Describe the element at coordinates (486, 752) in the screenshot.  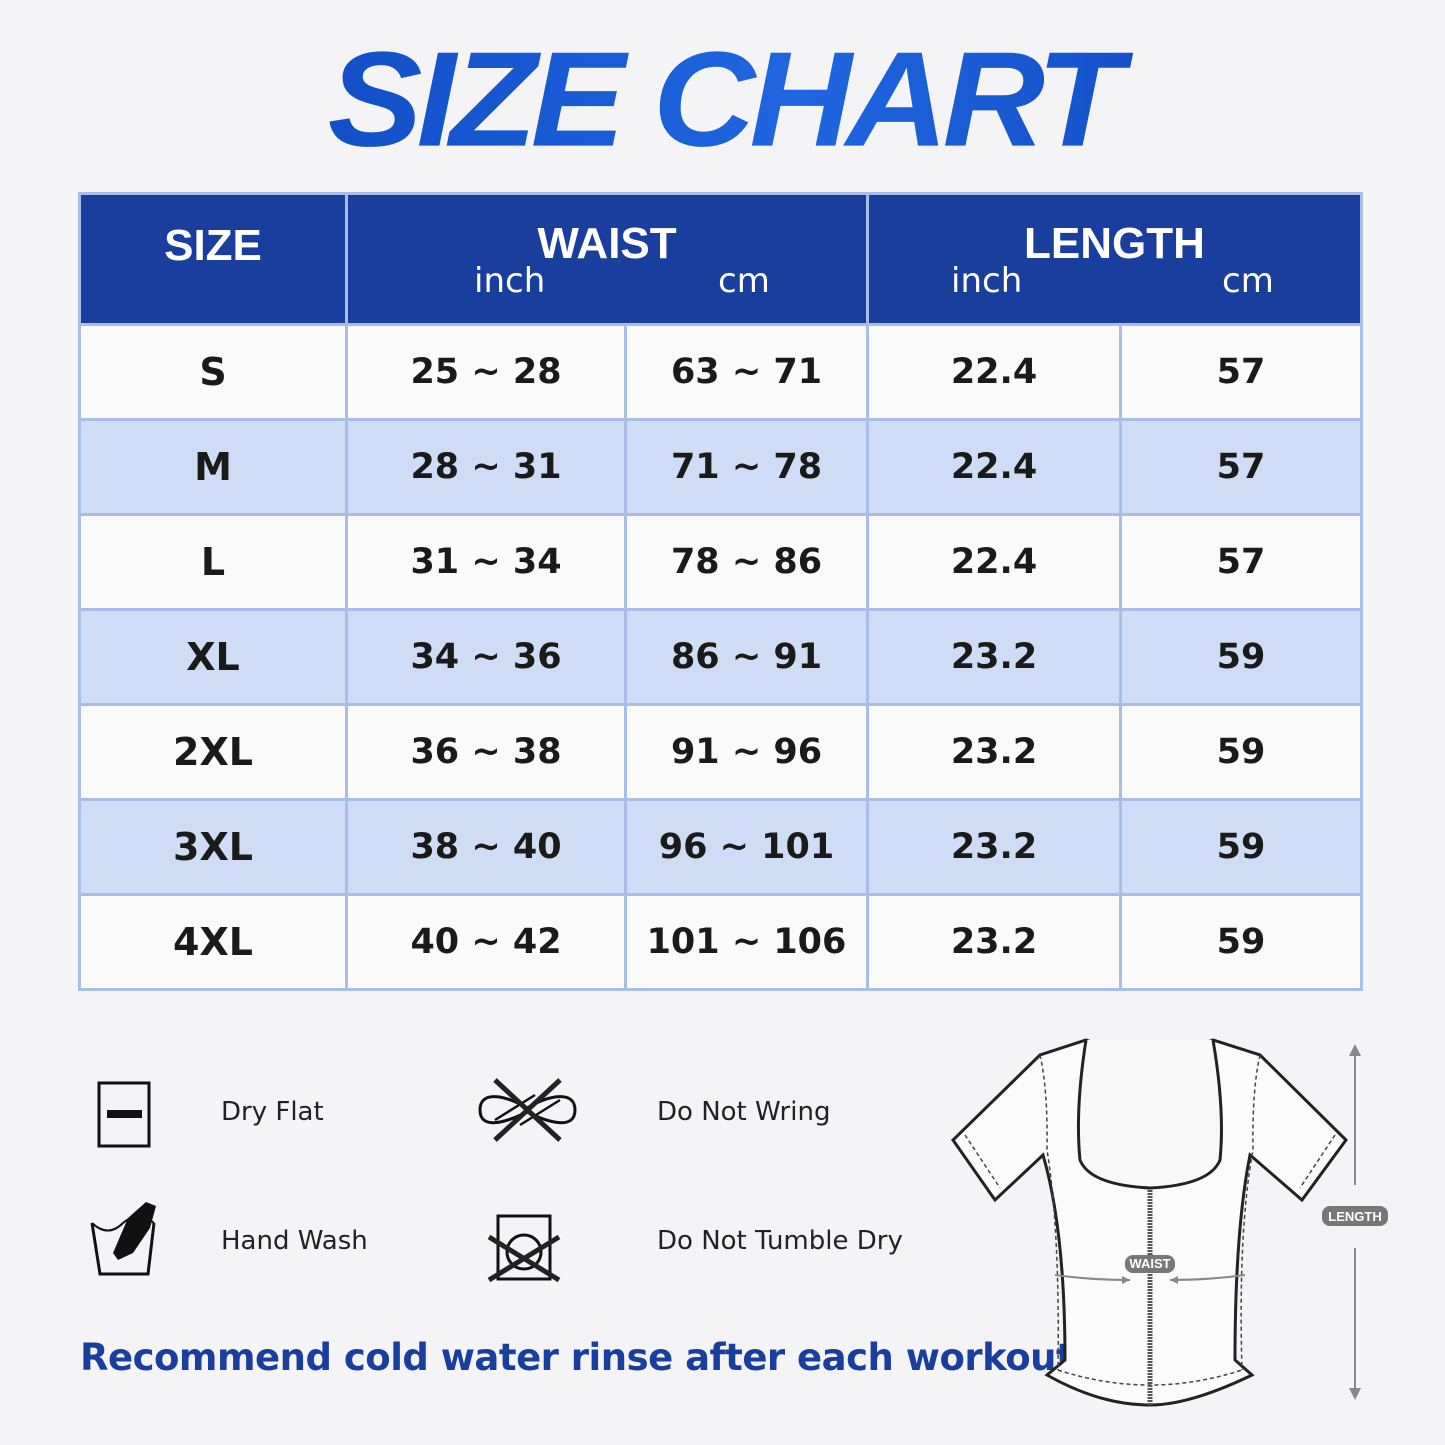
I see `cell-waist-inch: 36 ~ 38` at that location.